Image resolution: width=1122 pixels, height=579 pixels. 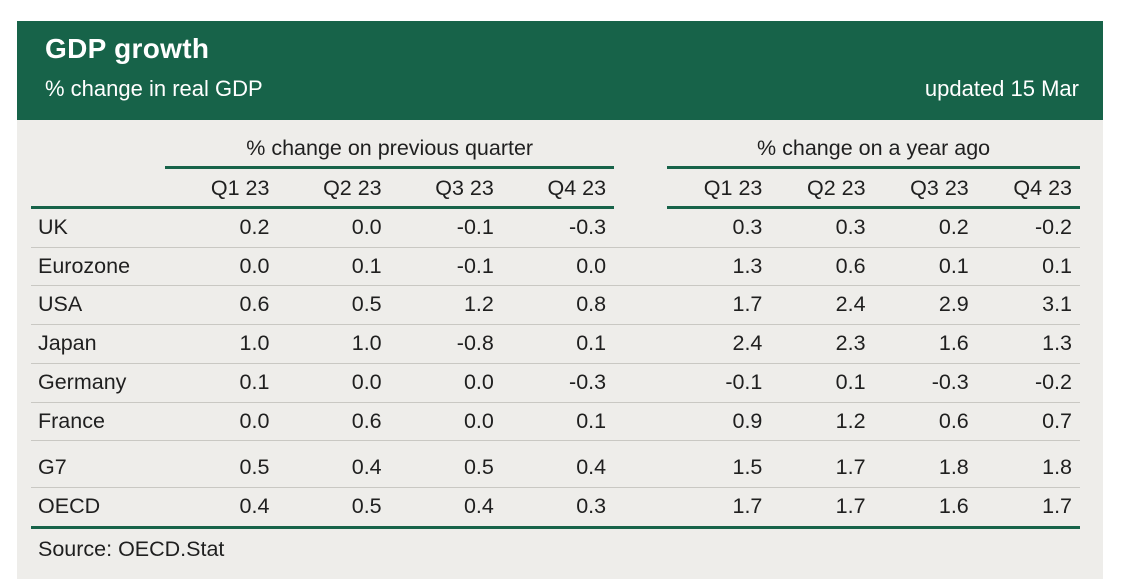 What do you see at coordinates (445, 344) in the screenshot?
I see `value-cell: -0.8` at bounding box center [445, 344].